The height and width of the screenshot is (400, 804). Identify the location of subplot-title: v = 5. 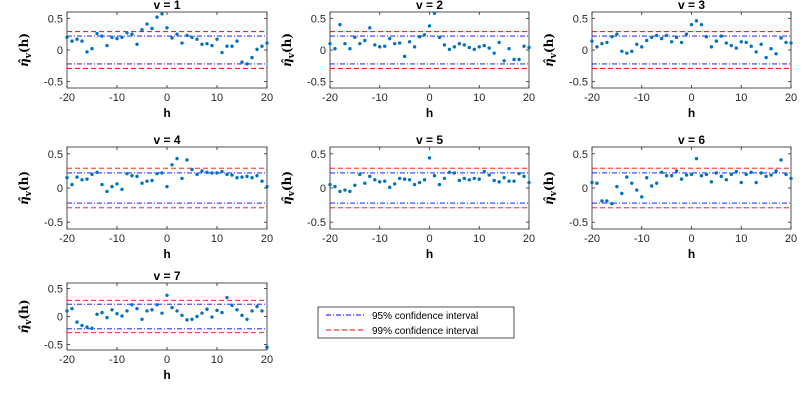
(429, 140).